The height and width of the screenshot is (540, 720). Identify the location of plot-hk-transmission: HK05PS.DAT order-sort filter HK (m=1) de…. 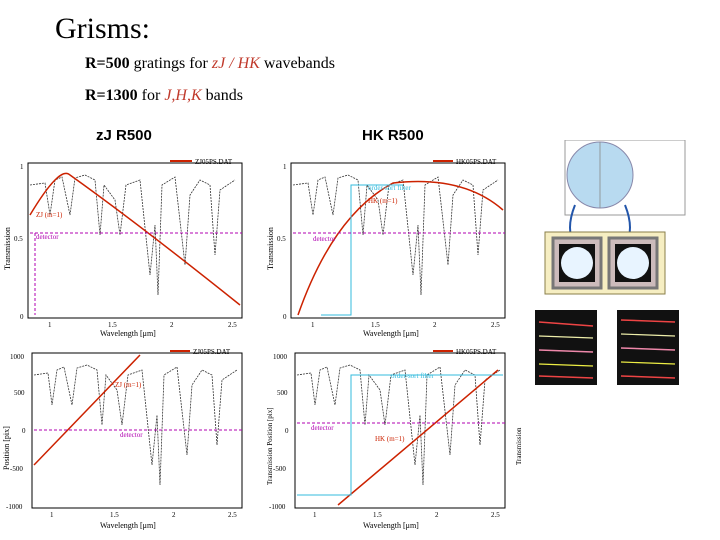
(386, 248).